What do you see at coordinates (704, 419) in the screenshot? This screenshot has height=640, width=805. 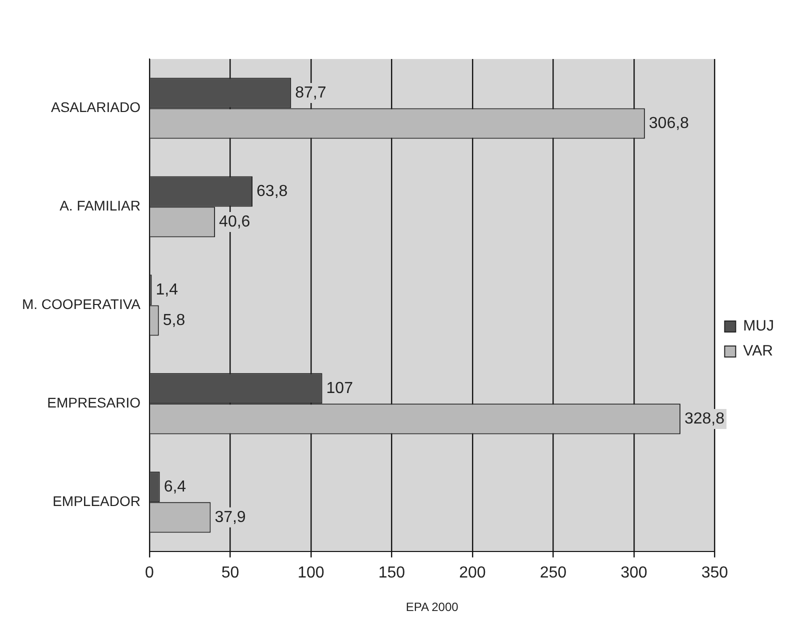 I see `data-label: 328,8` at bounding box center [704, 419].